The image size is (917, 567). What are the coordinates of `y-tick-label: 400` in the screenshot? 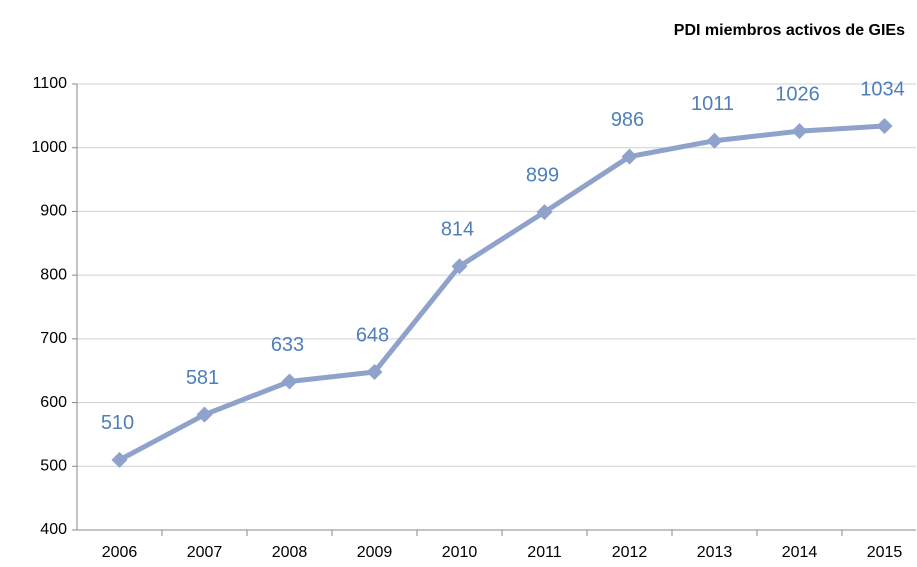 It's located at (53, 529).